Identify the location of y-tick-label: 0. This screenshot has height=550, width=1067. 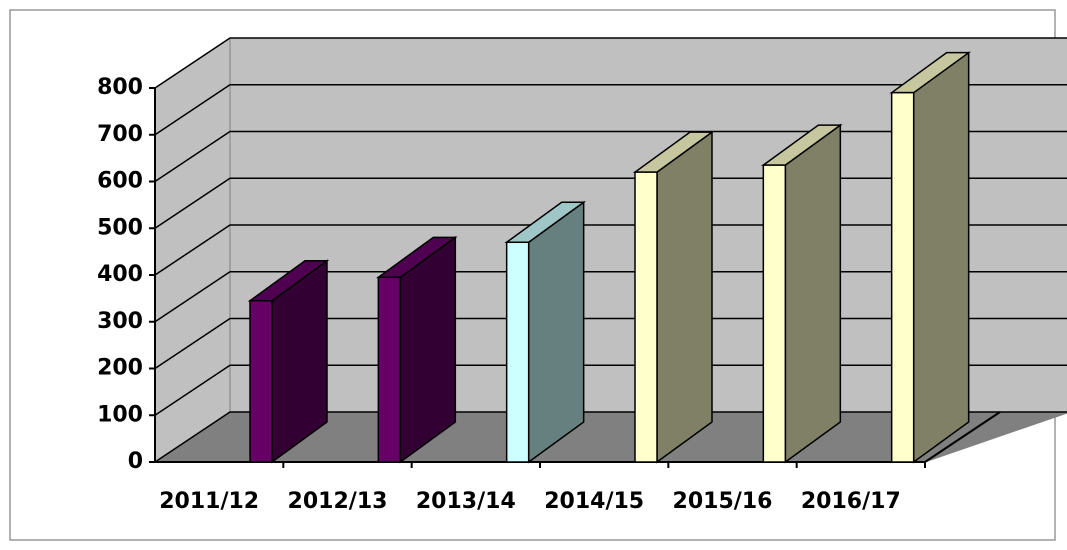
(135, 461).